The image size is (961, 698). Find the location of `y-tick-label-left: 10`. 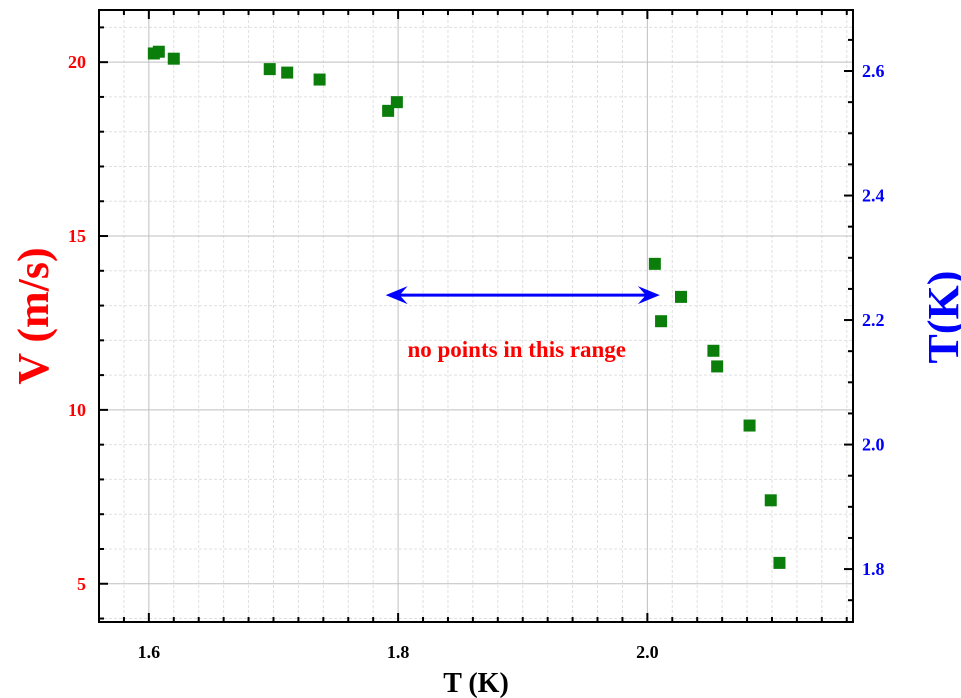

y-tick-label-left: 10 is located at coordinates (77, 410).